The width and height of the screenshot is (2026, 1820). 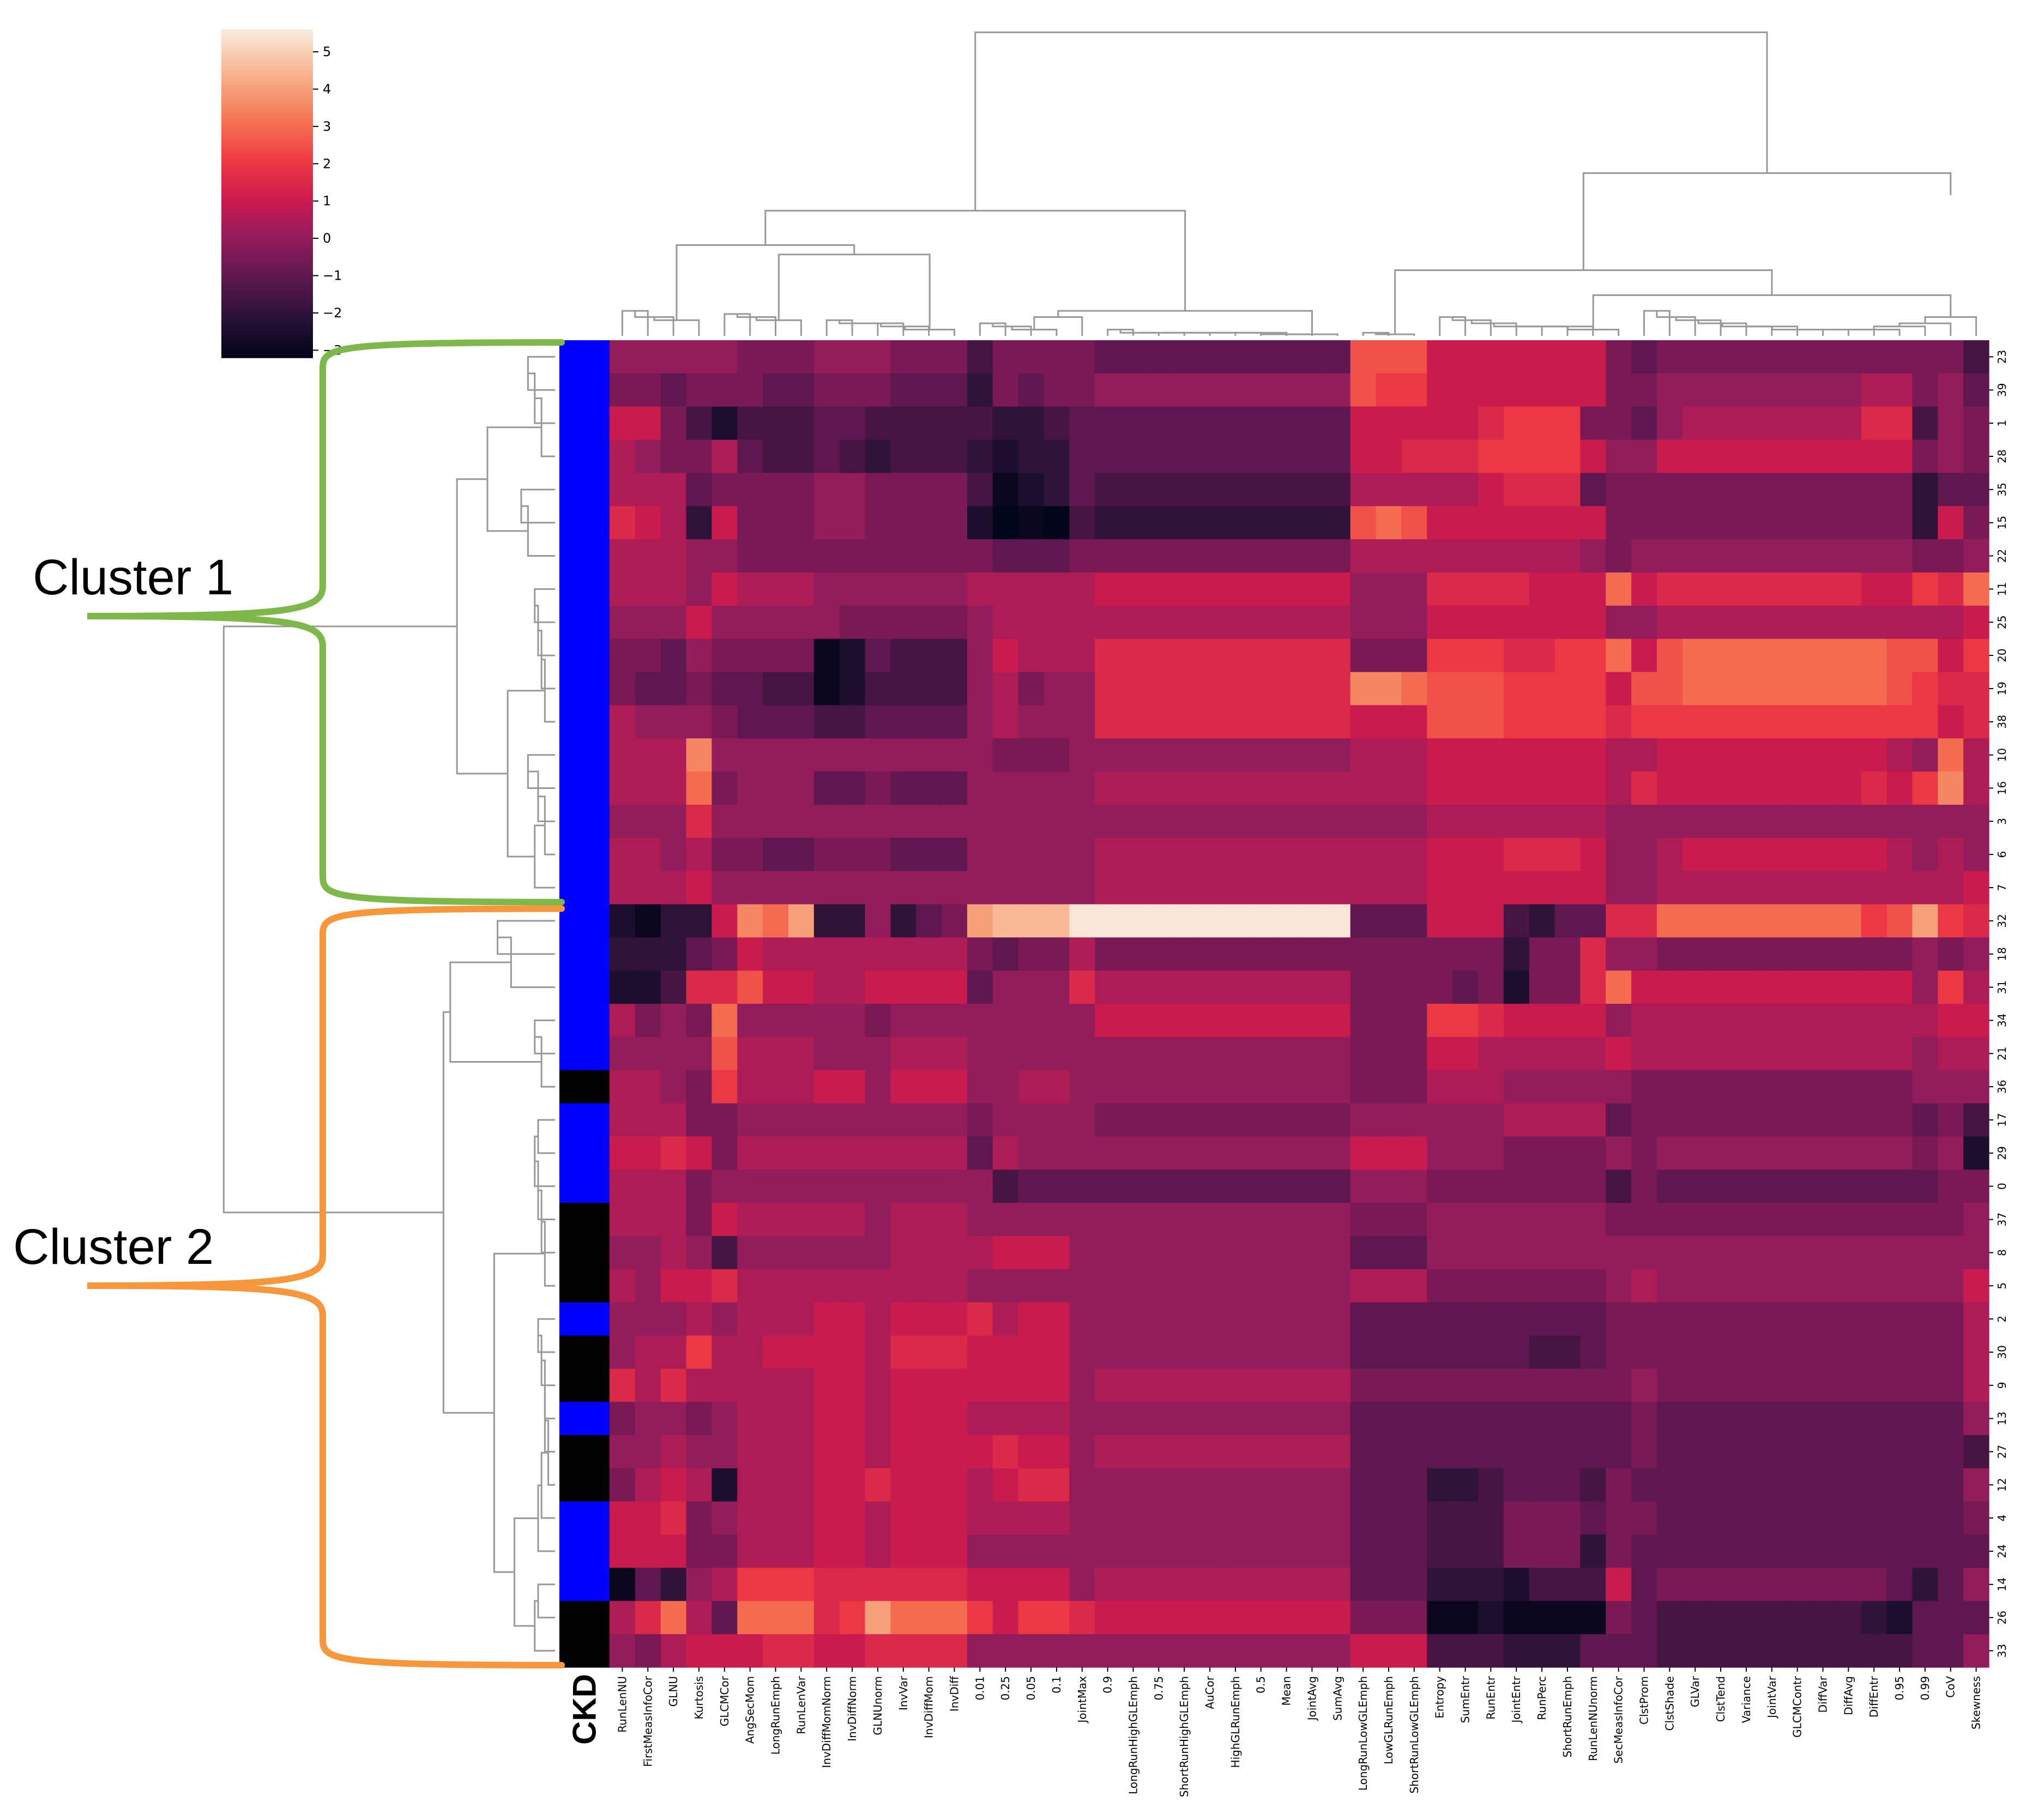 What do you see at coordinates (2002, 1252) in the screenshot?
I see `row-tick-label: 8` at bounding box center [2002, 1252].